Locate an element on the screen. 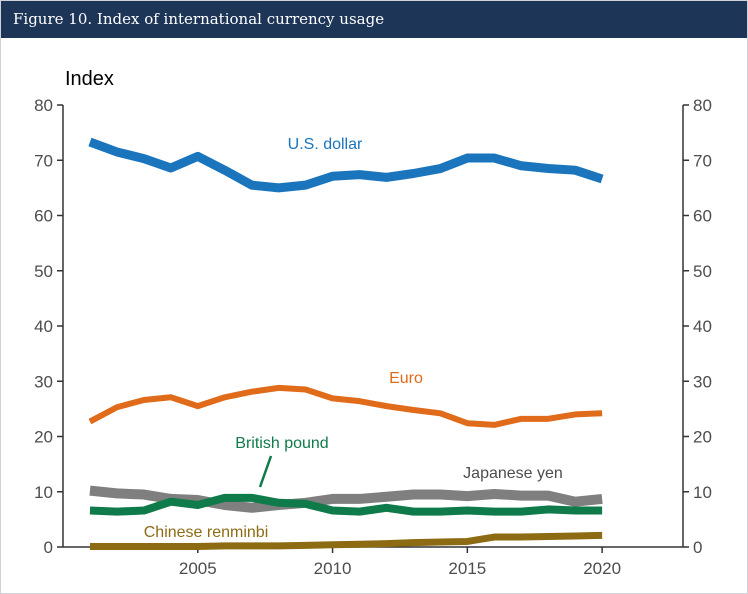 The height and width of the screenshot is (594, 748). right-y-tick-label: 50 is located at coordinates (702, 271).